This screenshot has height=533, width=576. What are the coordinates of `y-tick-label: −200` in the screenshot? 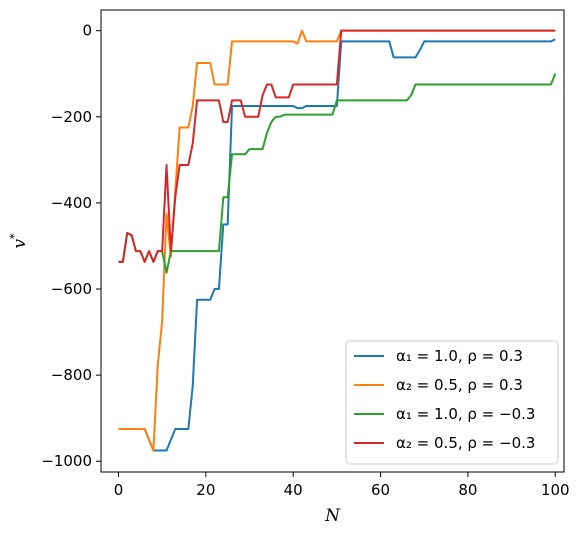 It's located at (71, 117).